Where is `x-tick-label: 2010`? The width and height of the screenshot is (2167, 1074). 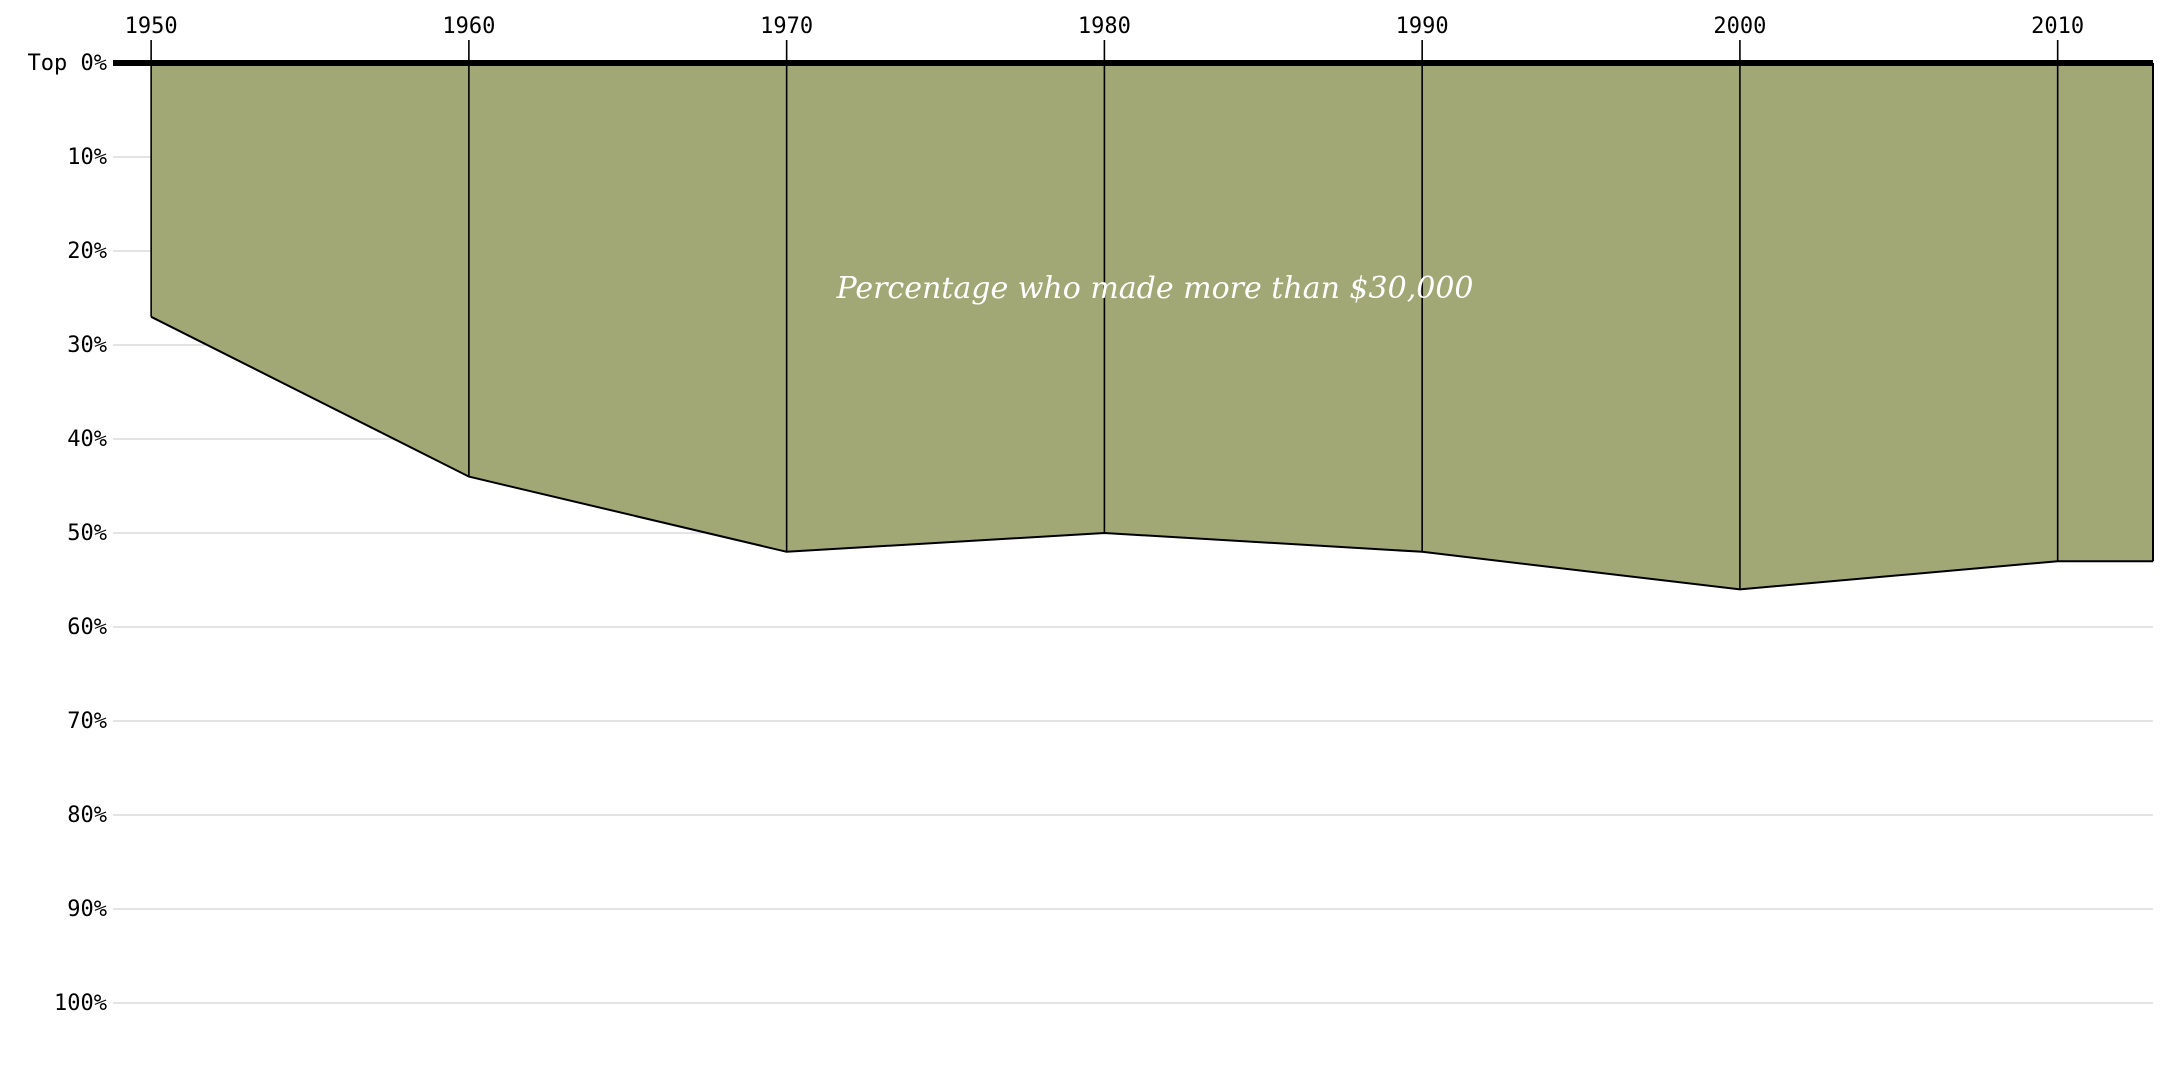 x-tick-label: 2010 is located at coordinates (2057, 26).